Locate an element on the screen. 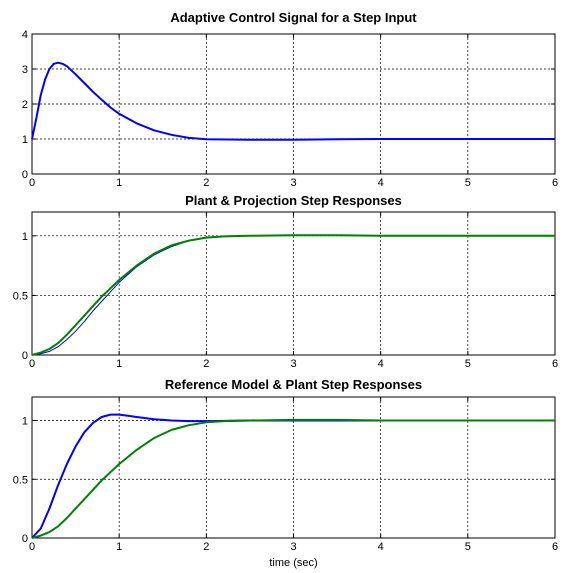 This screenshot has width=562, height=573. chart-title-1: Adaptive Control Signal for a Step Input is located at coordinates (293, 17).